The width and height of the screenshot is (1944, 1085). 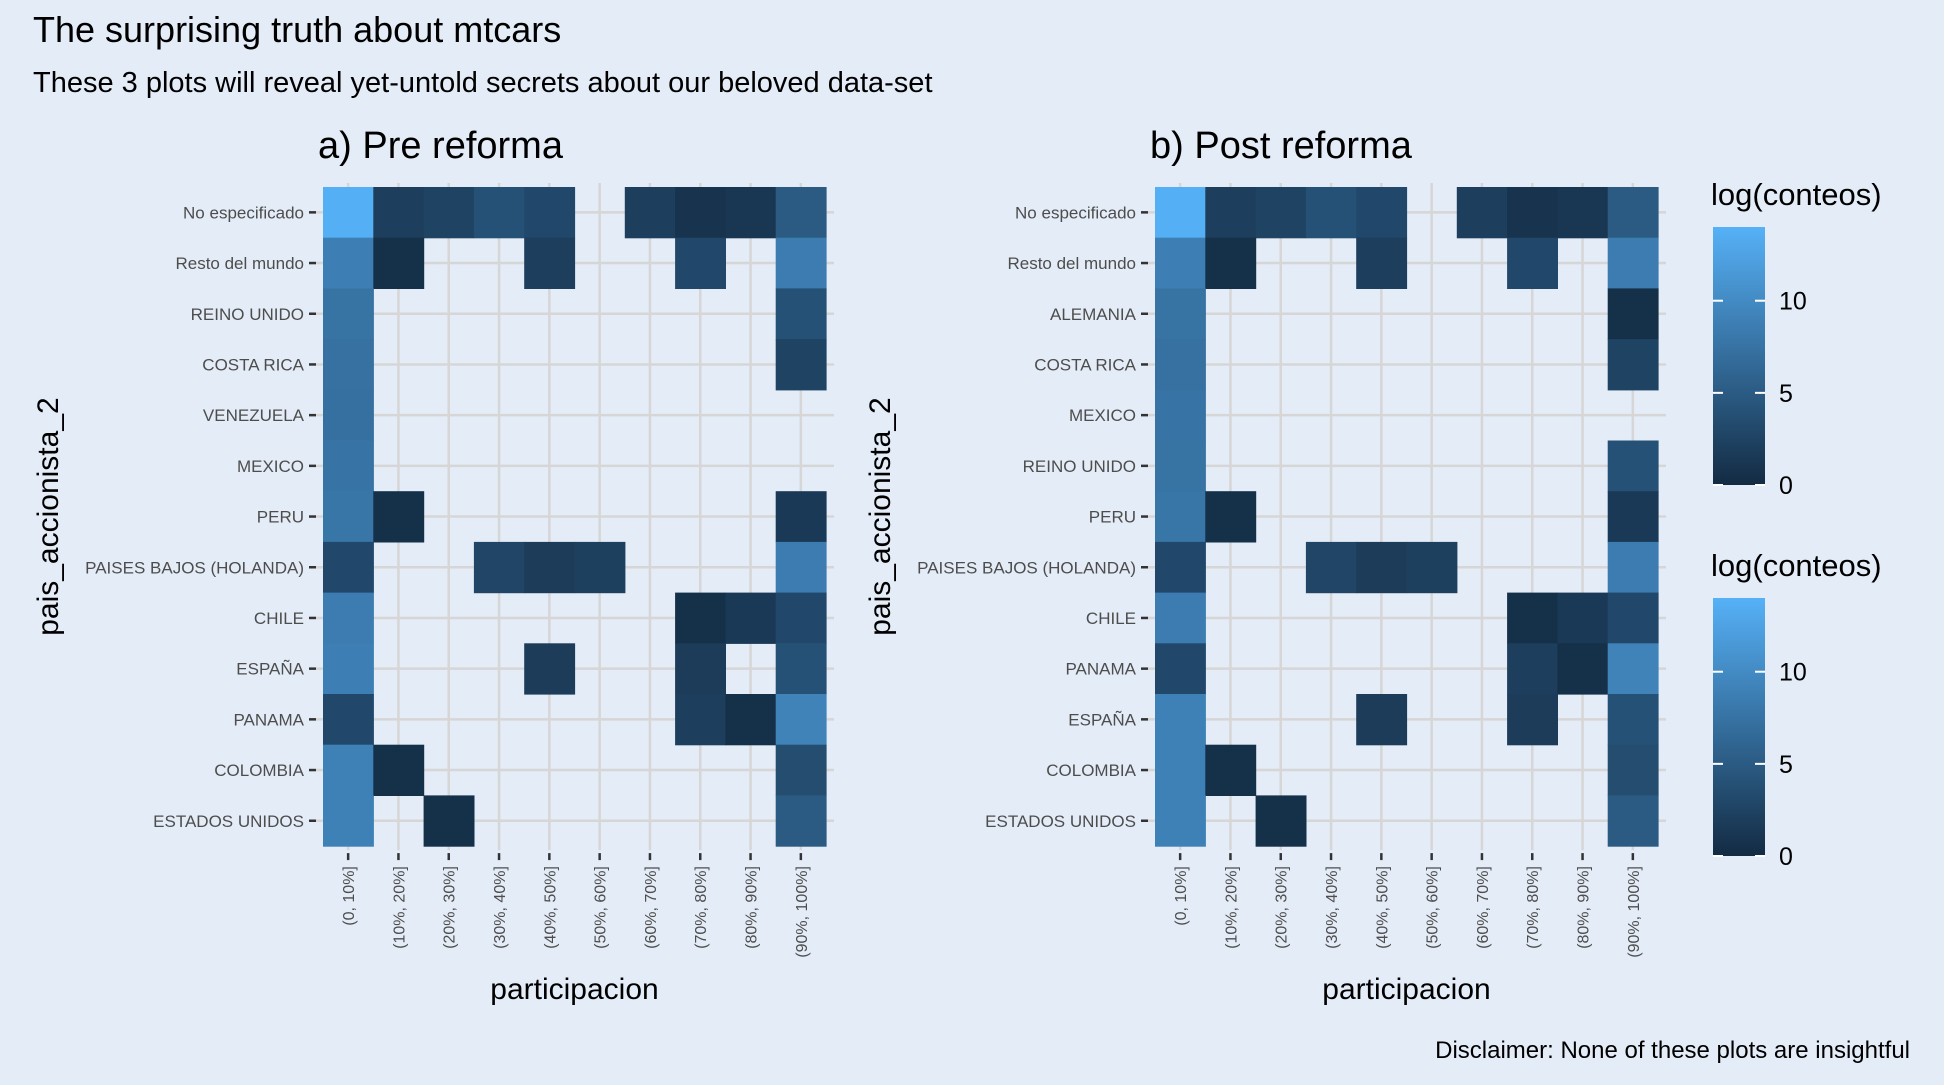 I want to click on x-tick-label: (40%, 50%], so click(x=550, y=907).